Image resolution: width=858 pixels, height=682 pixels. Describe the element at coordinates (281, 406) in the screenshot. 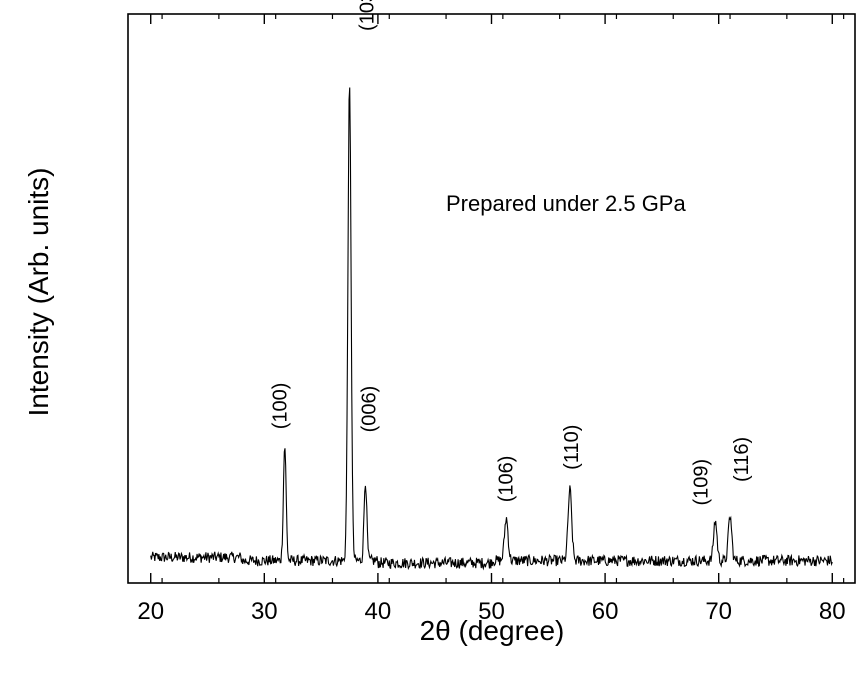

I see `peak-label-100: (100)` at that location.